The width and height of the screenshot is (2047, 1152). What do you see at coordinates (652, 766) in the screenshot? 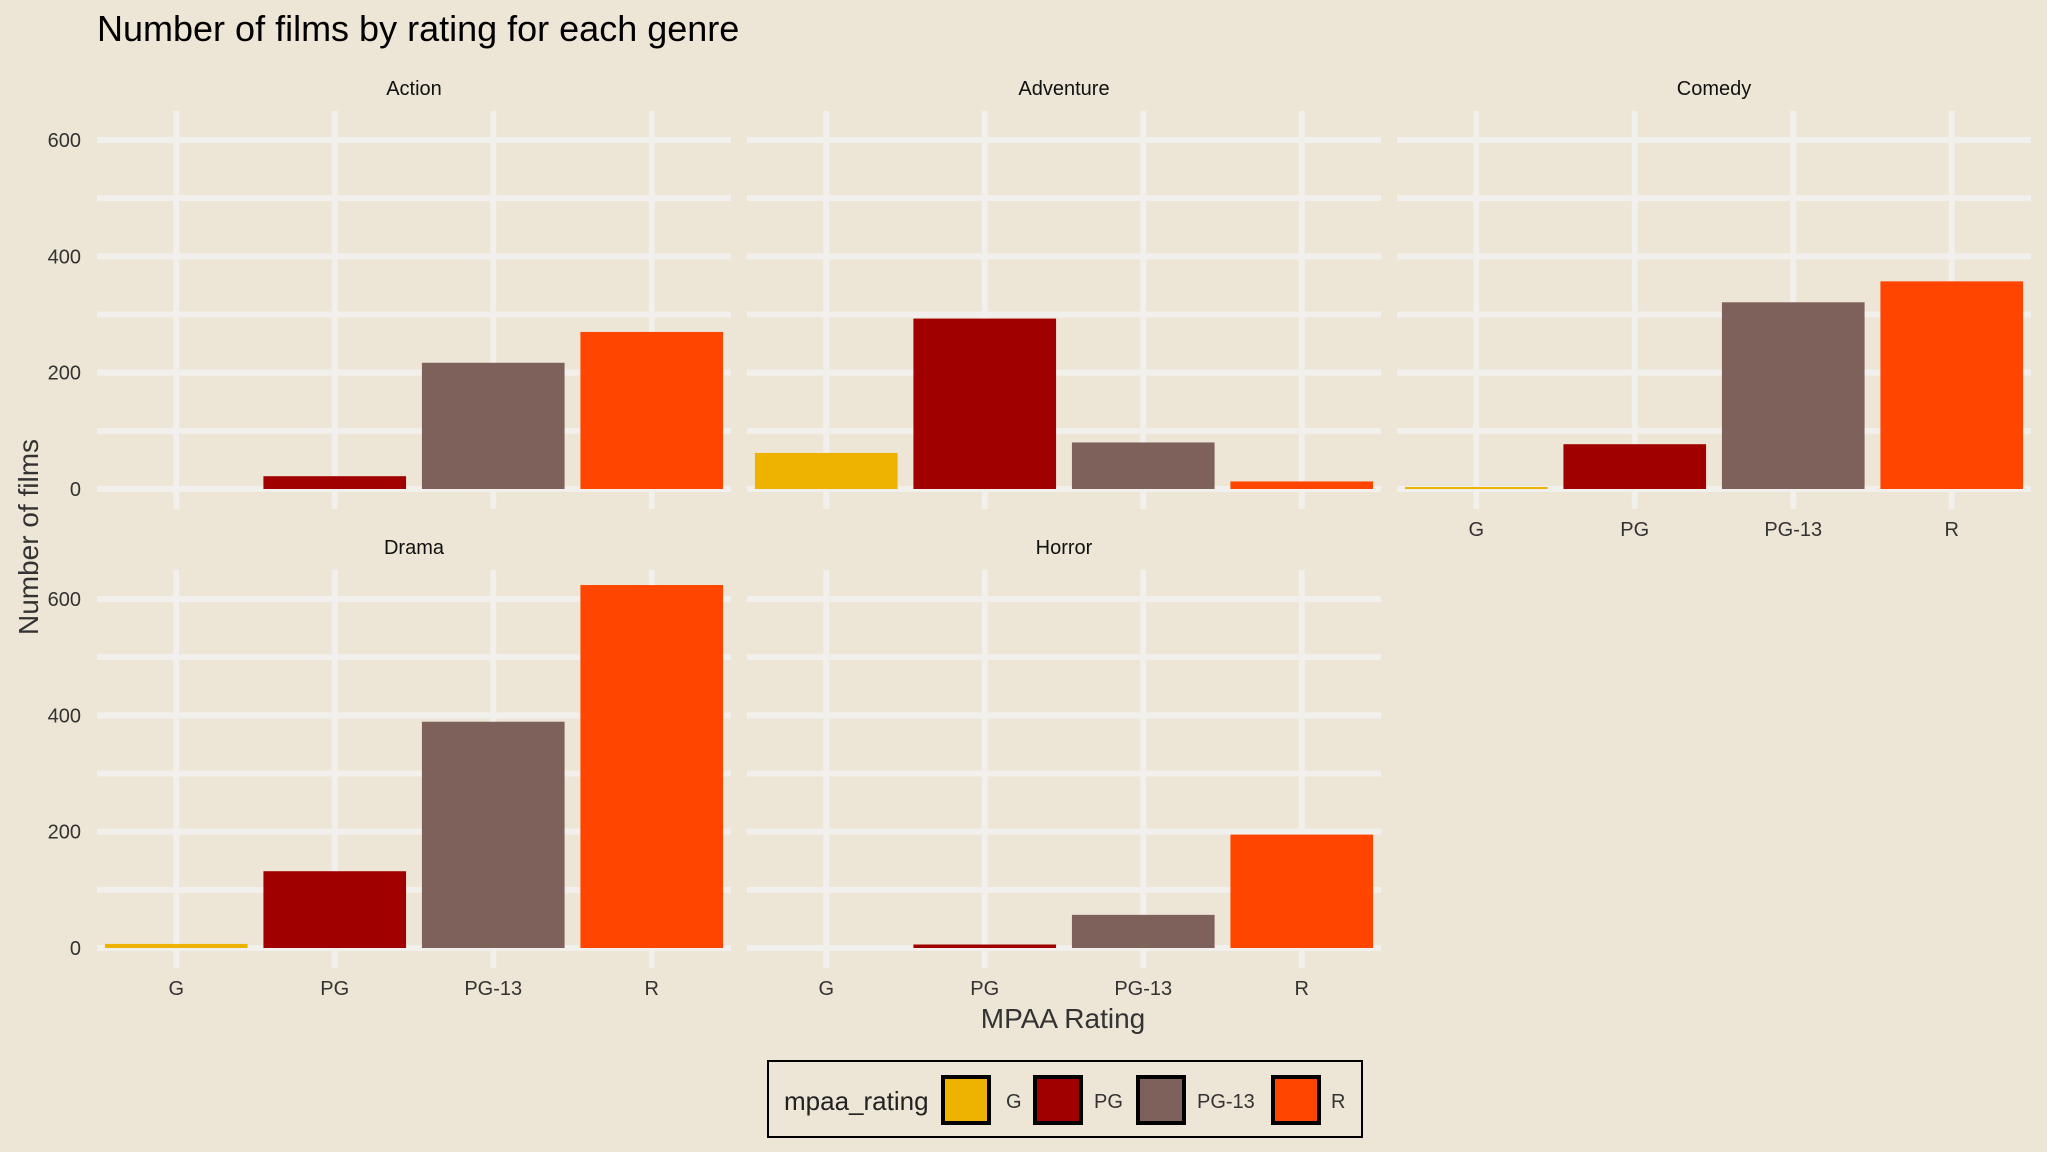
I see `bar-drama-r` at bounding box center [652, 766].